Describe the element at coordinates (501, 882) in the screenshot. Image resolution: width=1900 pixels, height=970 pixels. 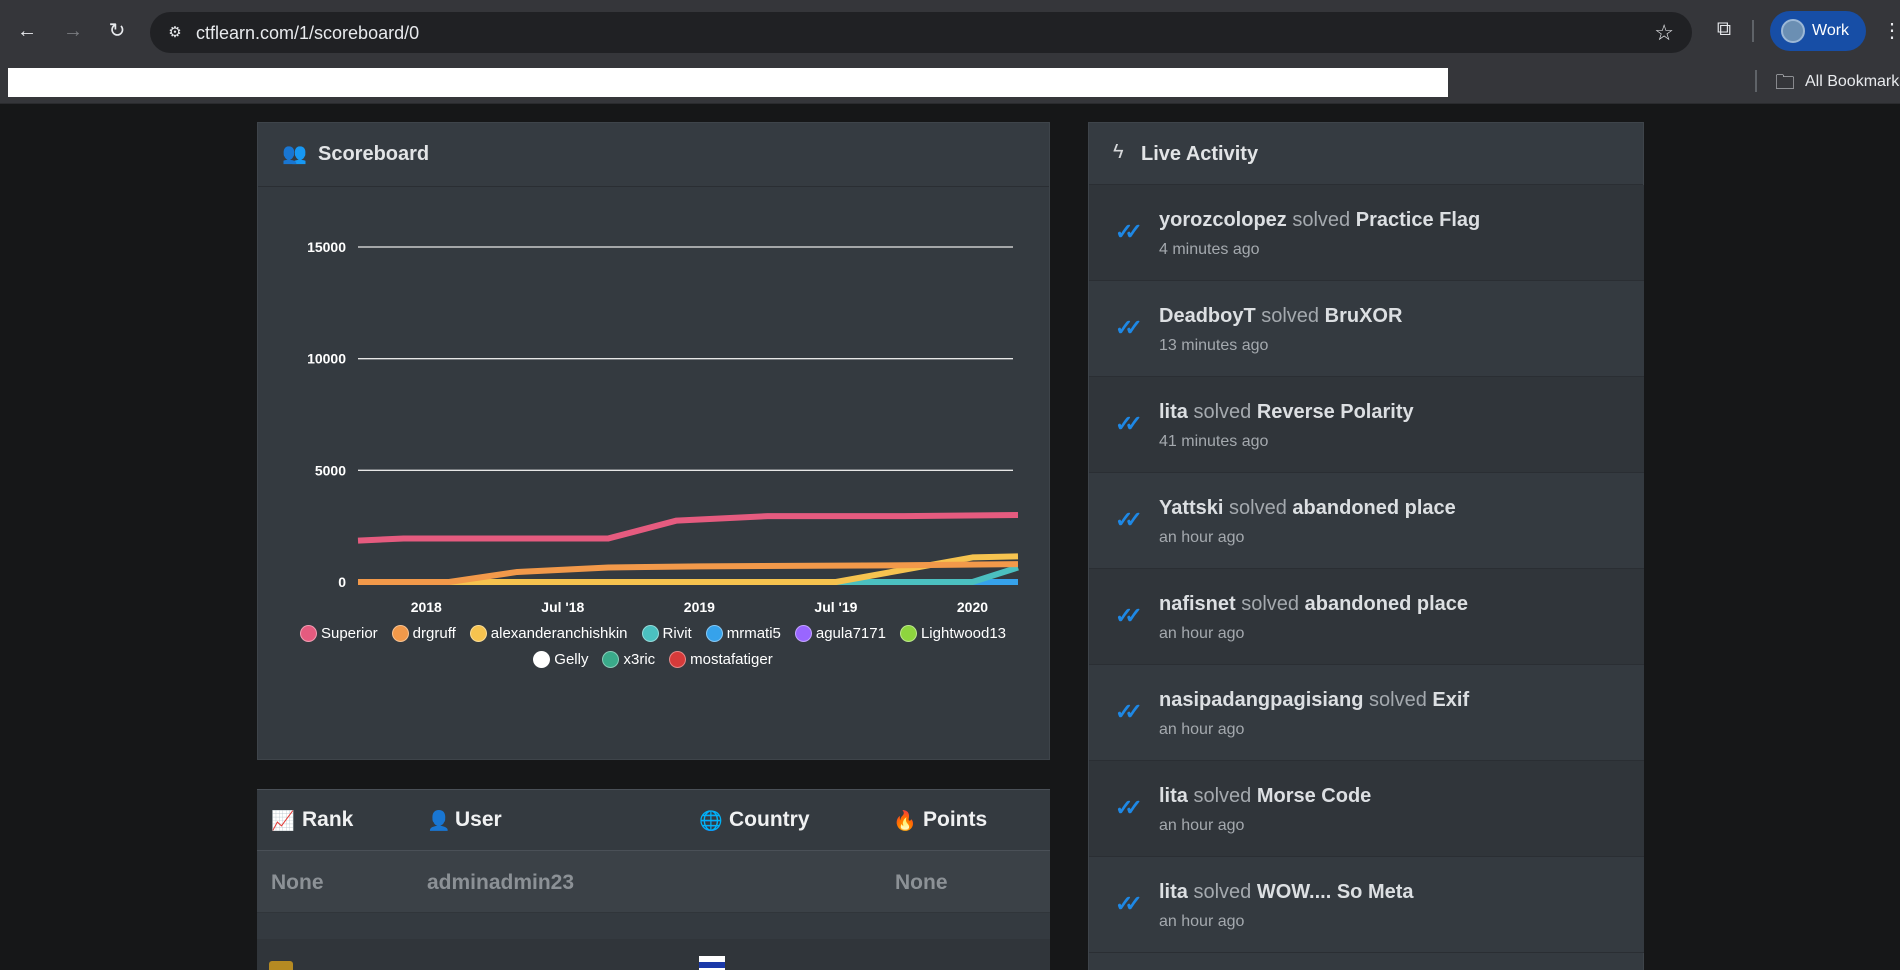
I see `user-cell: adminadmin23` at that location.